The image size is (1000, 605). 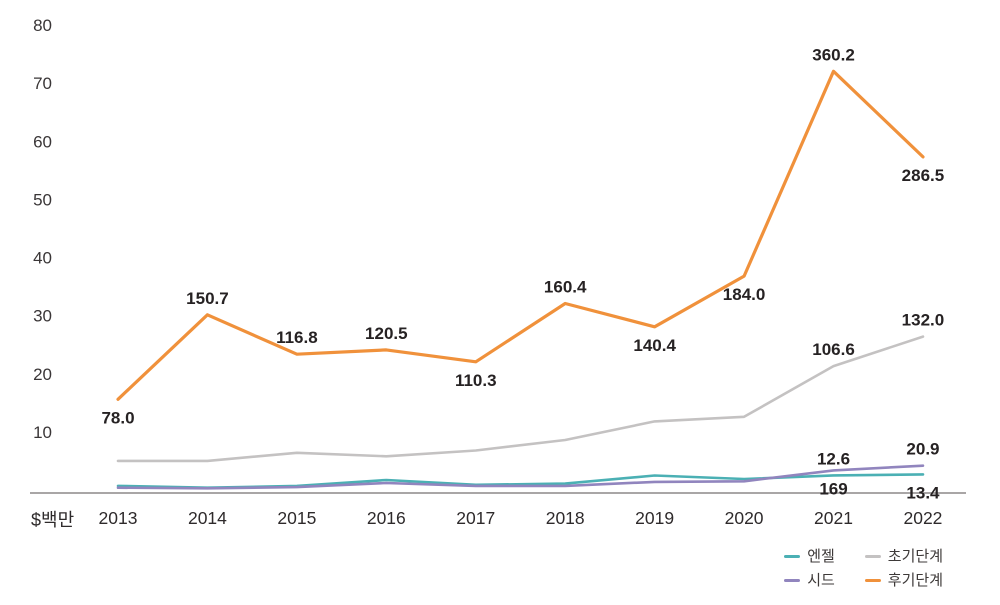 I want to click on data-label-early-stage-2021: 106.6, so click(x=833, y=349).